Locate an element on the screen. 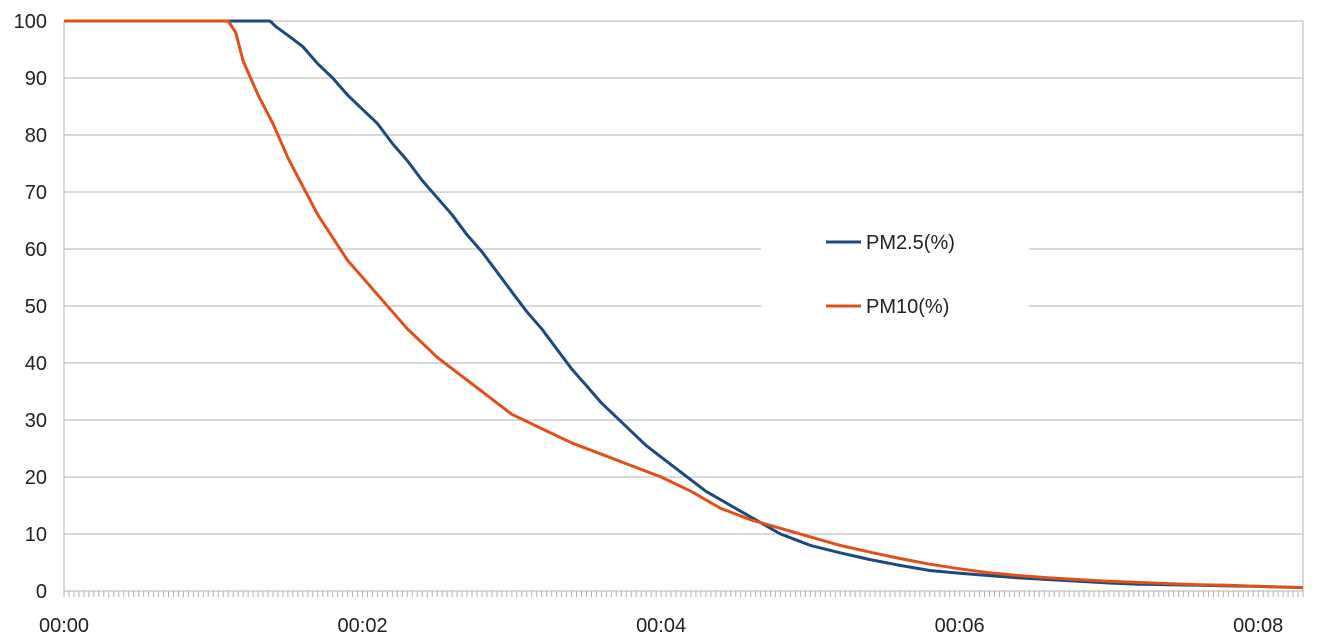  y-tick-labels: 0 10 20 30 40 50 60 70 80 90 100 is located at coordinates (30, 307).